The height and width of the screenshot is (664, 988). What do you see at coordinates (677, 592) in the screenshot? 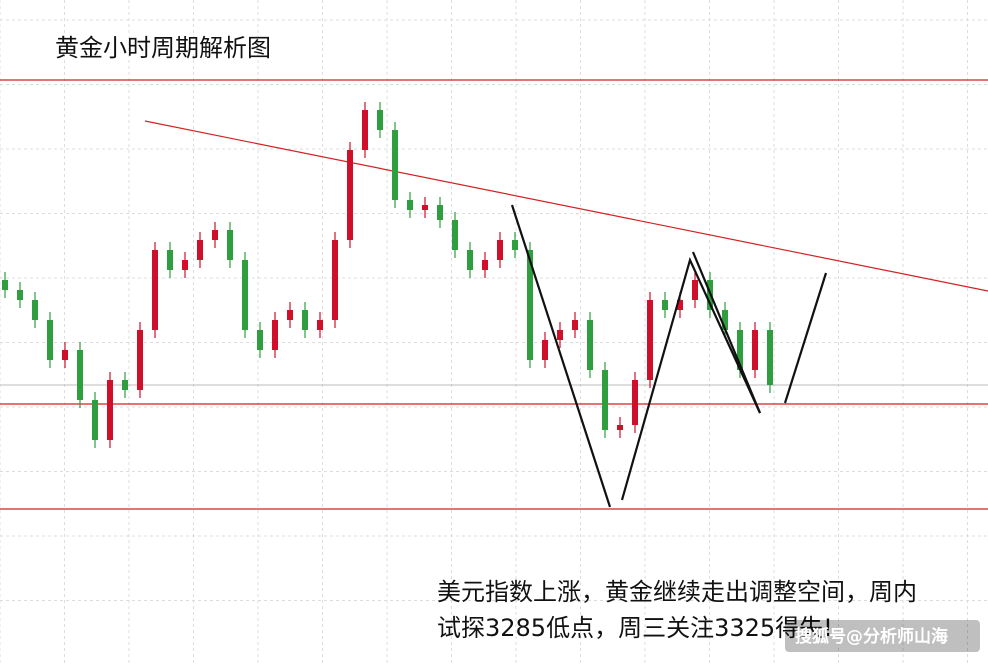
I see `annotation: 美元指数上涨，黄金继续走出调整空间，周内` at bounding box center [677, 592].